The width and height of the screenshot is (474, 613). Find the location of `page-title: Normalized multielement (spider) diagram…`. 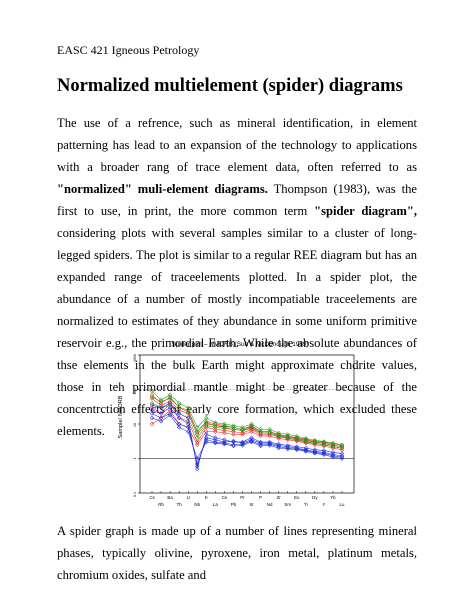

page-title: Normalized multielement (spider) diagram… is located at coordinates (230, 86).